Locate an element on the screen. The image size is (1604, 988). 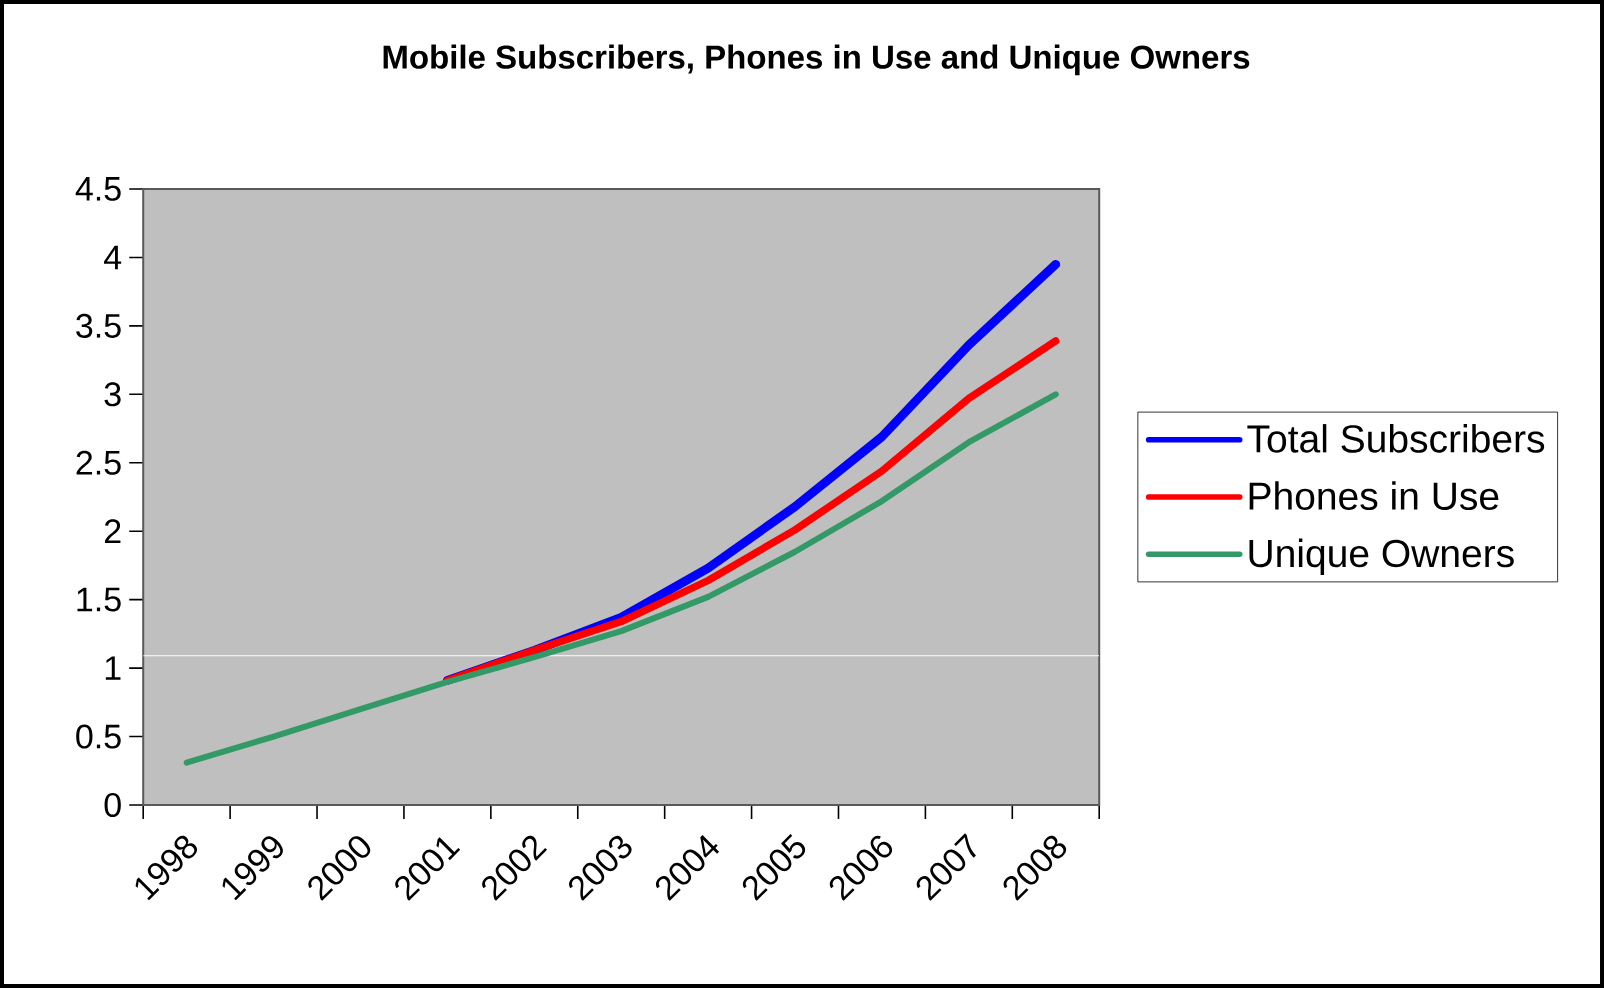
legend-label: Total Subscribers is located at coordinates (1396, 438).